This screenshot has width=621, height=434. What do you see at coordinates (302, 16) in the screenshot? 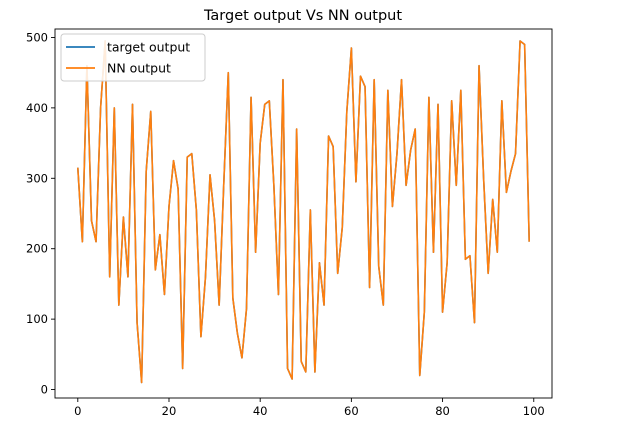
I see `chart-title: Target output Vs NN output` at bounding box center [302, 16].